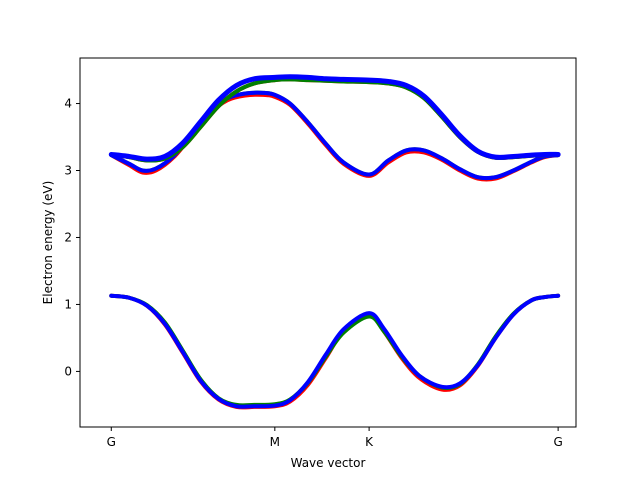 The width and height of the screenshot is (640, 480). I want to click on band-3-blue-line, so click(334, 118).